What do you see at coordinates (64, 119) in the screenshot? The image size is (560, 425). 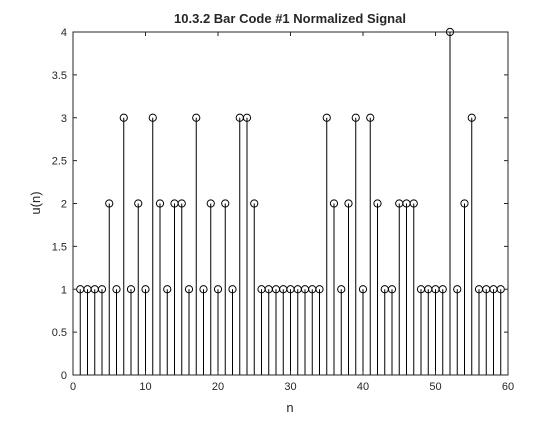 I see `y-tick-label: 3` at bounding box center [64, 119].